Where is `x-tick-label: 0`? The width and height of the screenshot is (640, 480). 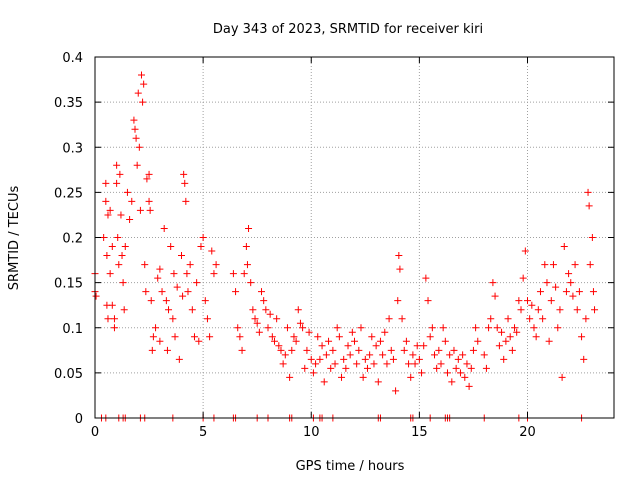
x-tick-label: 0 is located at coordinates (95, 432).